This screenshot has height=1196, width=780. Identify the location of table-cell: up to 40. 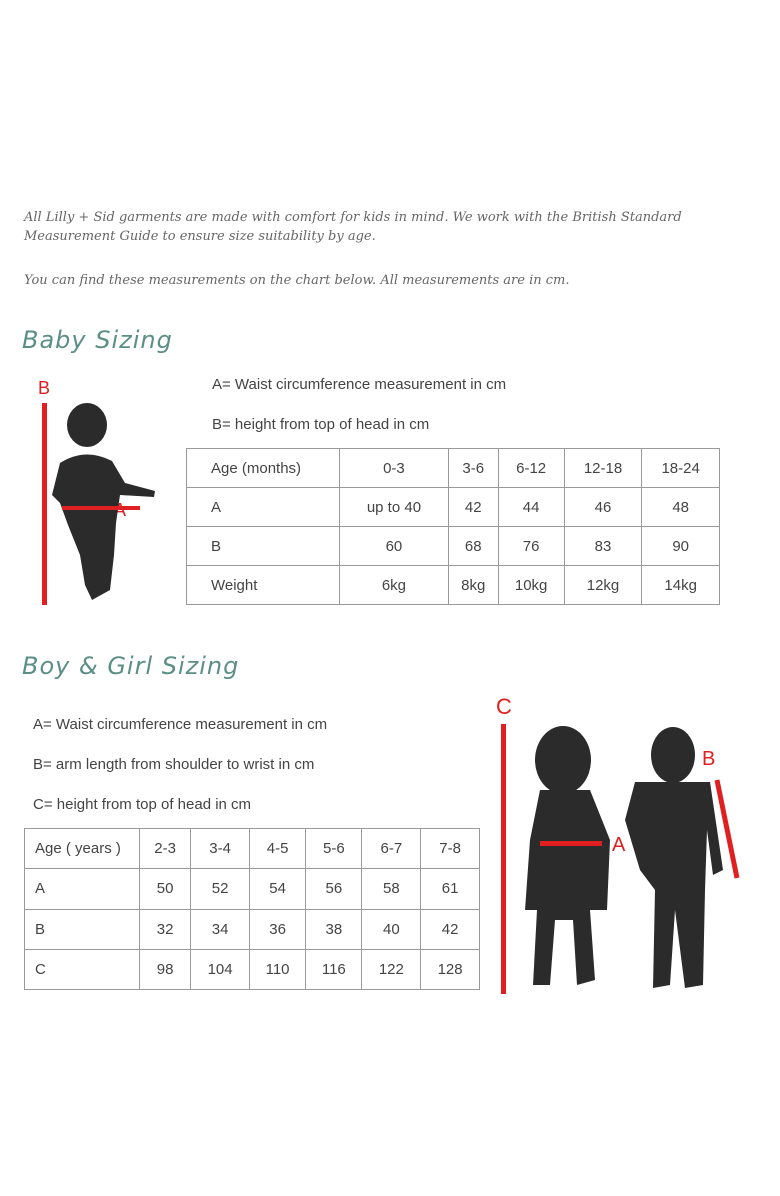
(394, 507).